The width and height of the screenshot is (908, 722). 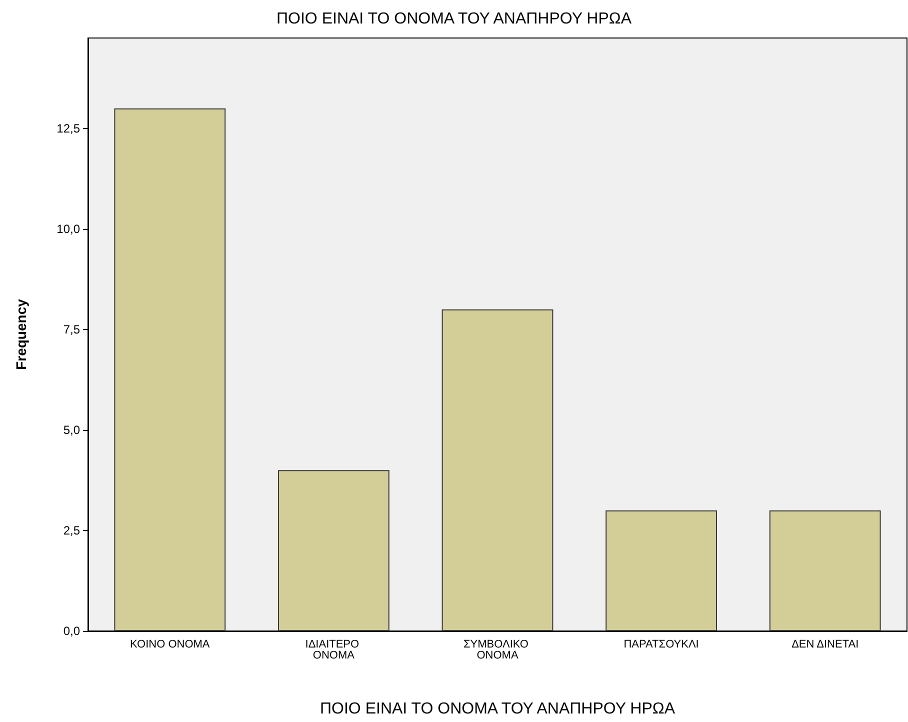 I want to click on y-axis-title: Frequency, so click(x=21, y=334).